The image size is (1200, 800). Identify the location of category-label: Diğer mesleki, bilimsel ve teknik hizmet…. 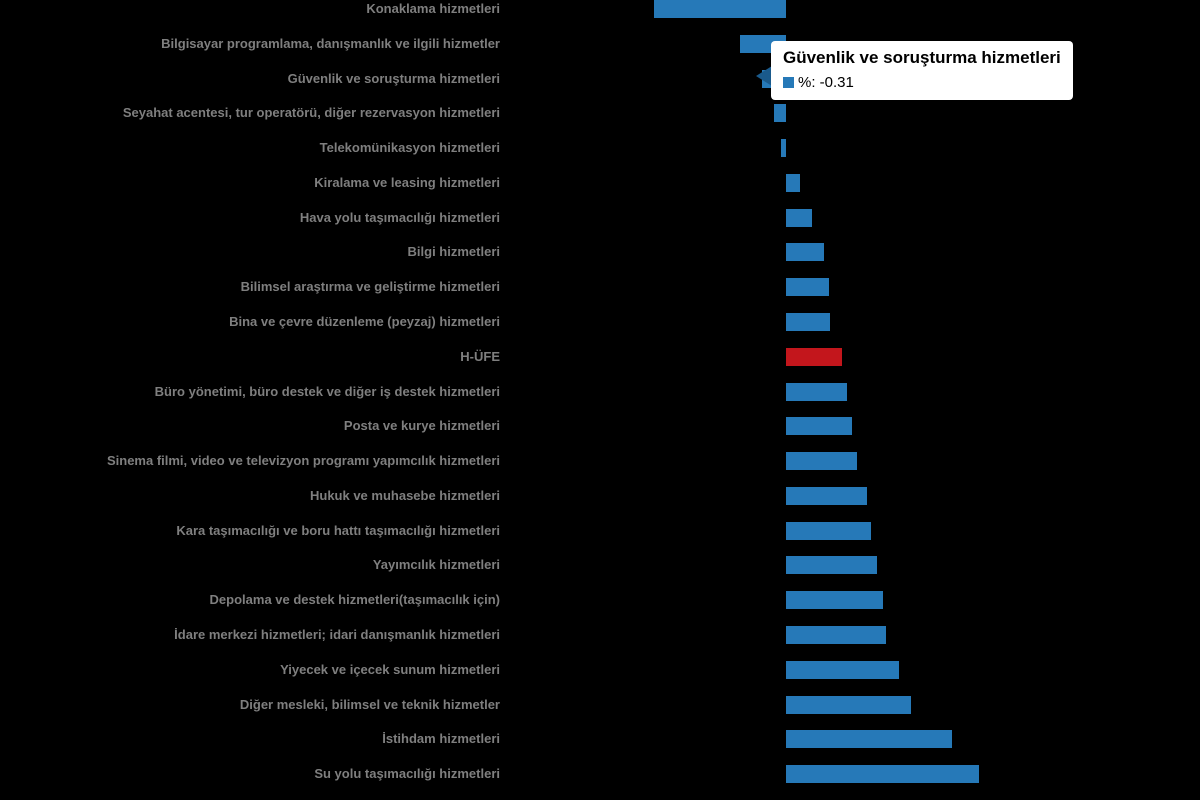
(369, 704).